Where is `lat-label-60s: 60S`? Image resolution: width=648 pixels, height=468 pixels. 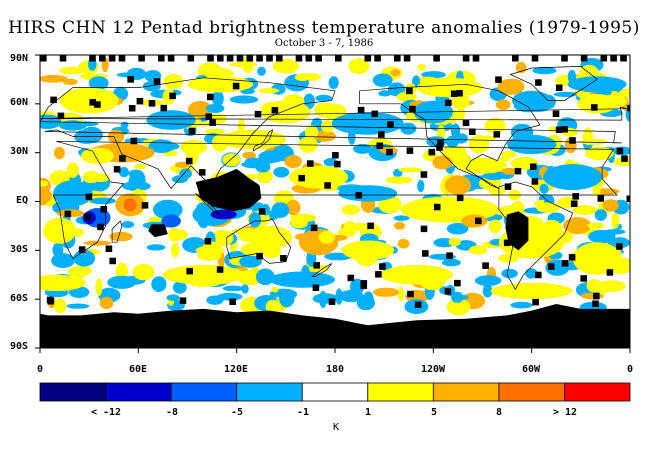
lat-label-60s: 60S is located at coordinates (18, 298).